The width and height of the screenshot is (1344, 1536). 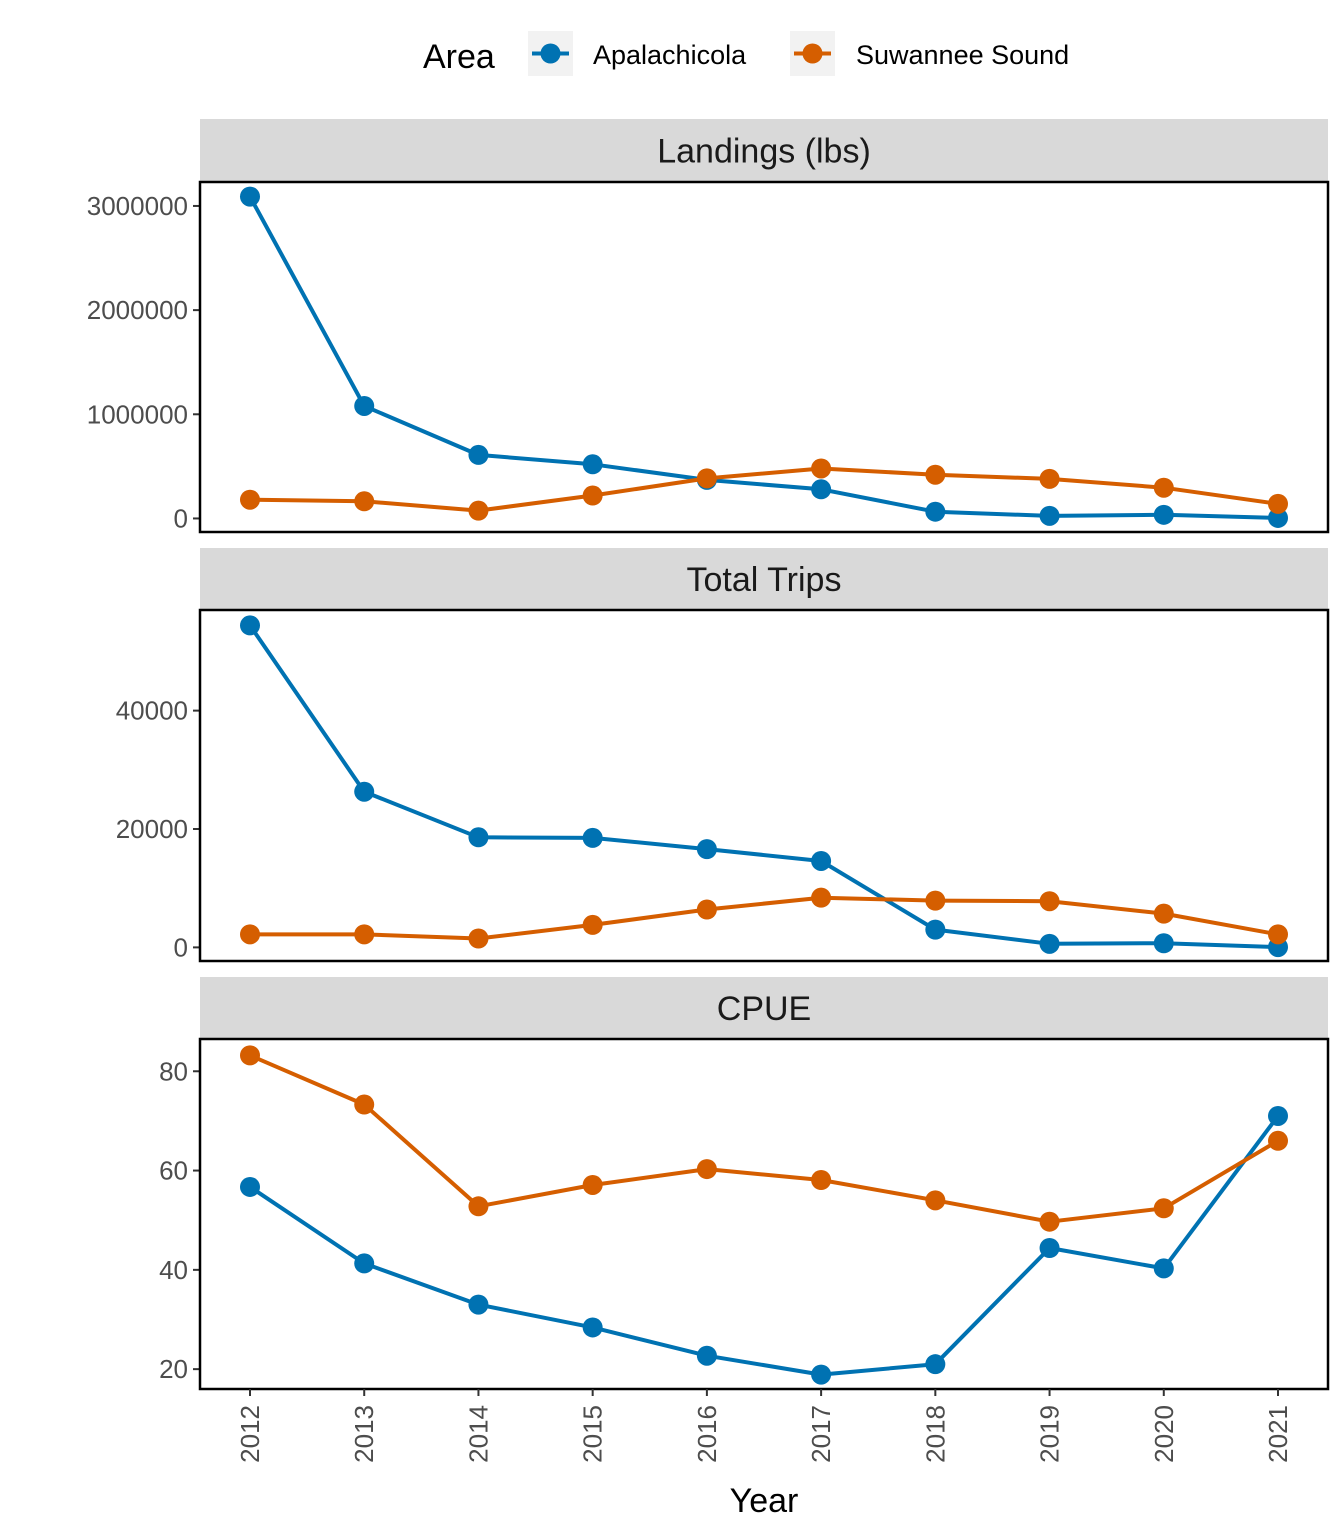 What do you see at coordinates (137, 414) in the screenshot?
I see `y-tick-label: 1000000` at bounding box center [137, 414].